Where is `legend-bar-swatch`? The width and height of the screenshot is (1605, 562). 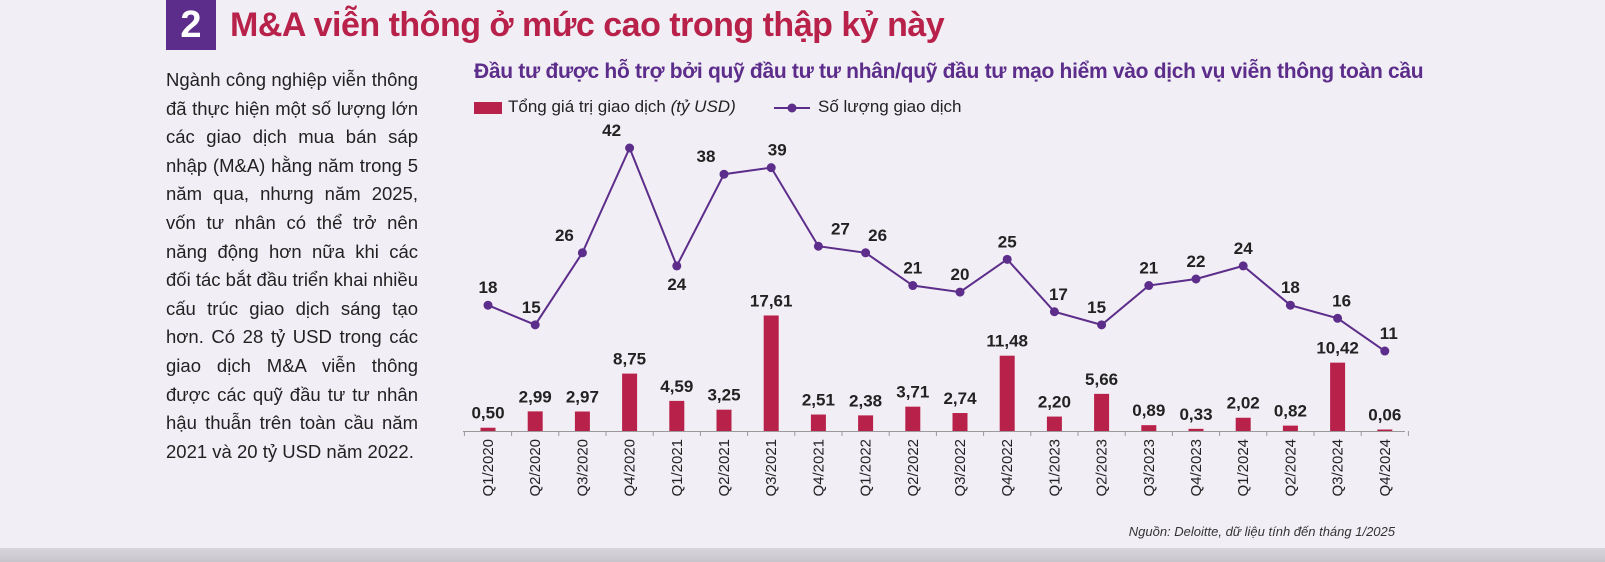 legend-bar-swatch is located at coordinates (488, 107).